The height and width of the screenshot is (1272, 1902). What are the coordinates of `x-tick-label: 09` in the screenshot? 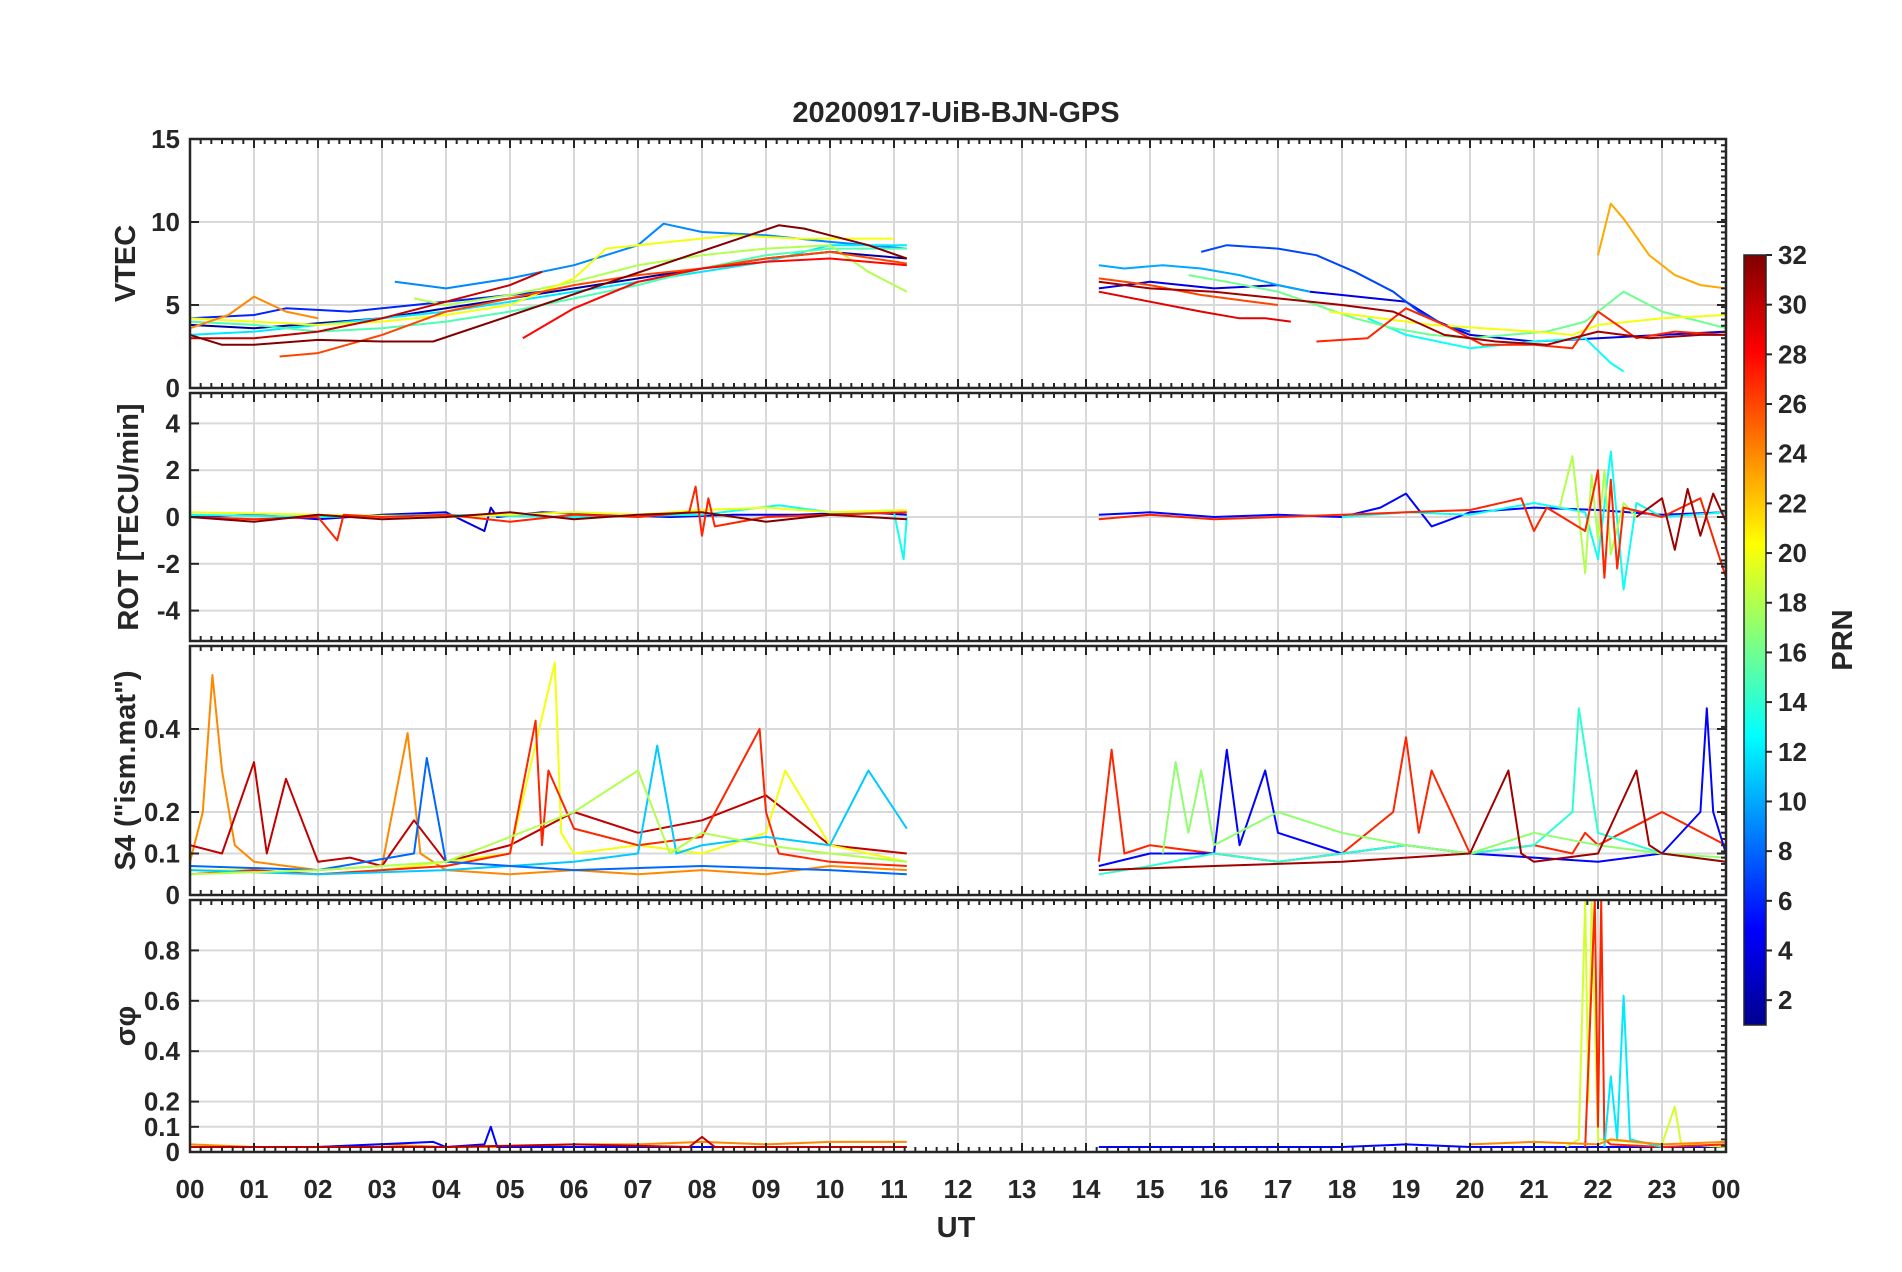 It's located at (766, 1189).